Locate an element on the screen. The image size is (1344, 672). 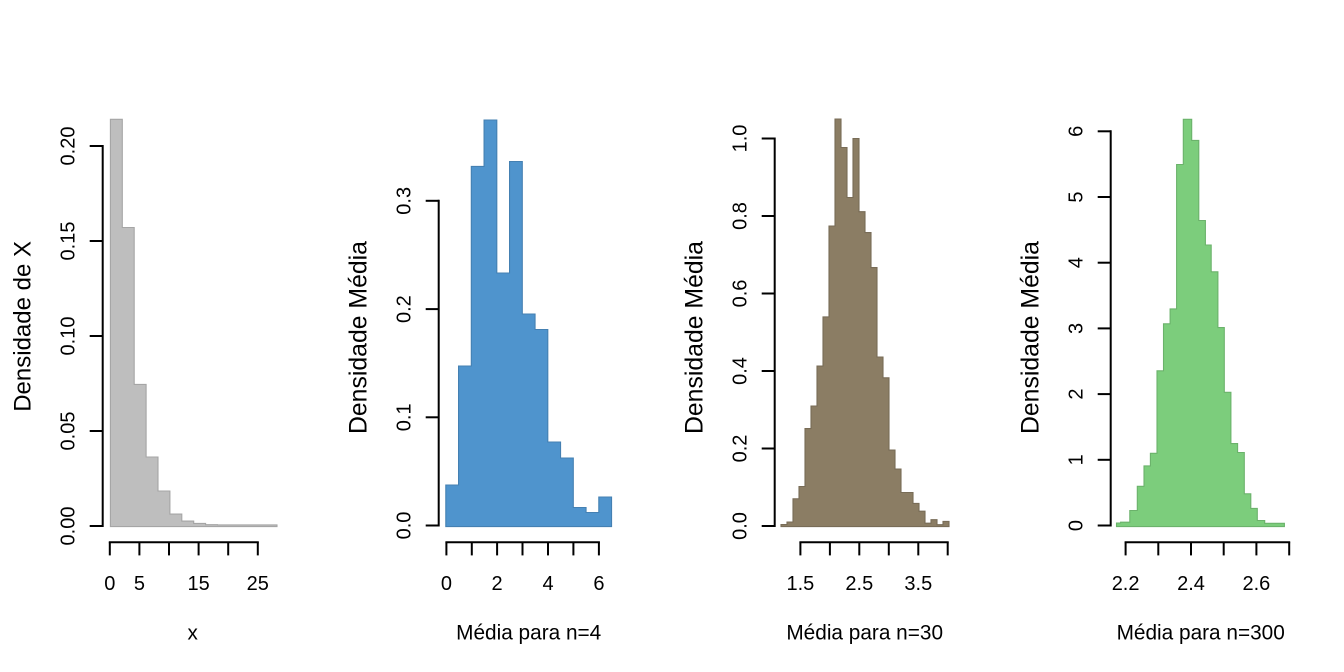
svg-text: 0.1 is located at coordinates (405, 417).